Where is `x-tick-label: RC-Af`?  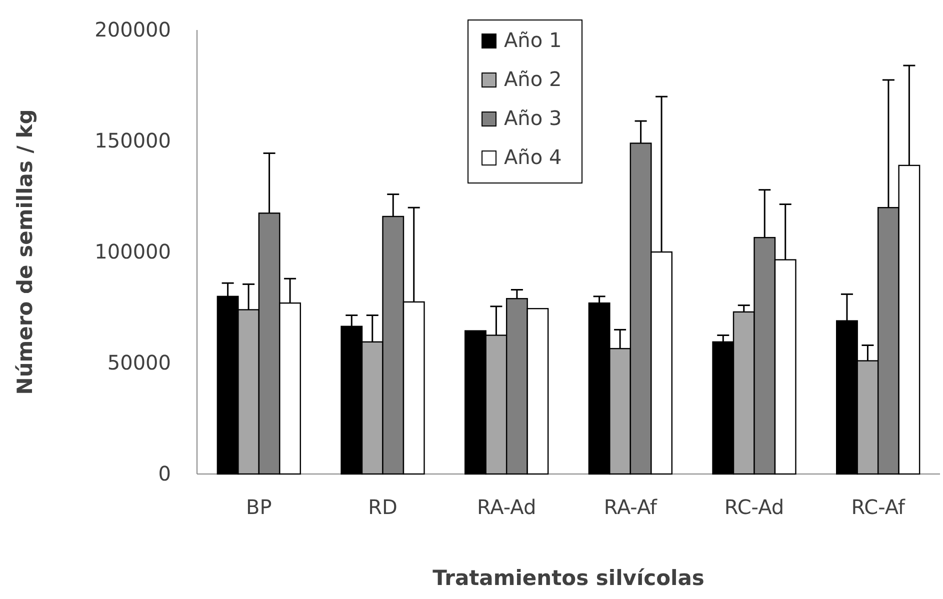
x-tick-label: RC-Af is located at coordinates (878, 507).